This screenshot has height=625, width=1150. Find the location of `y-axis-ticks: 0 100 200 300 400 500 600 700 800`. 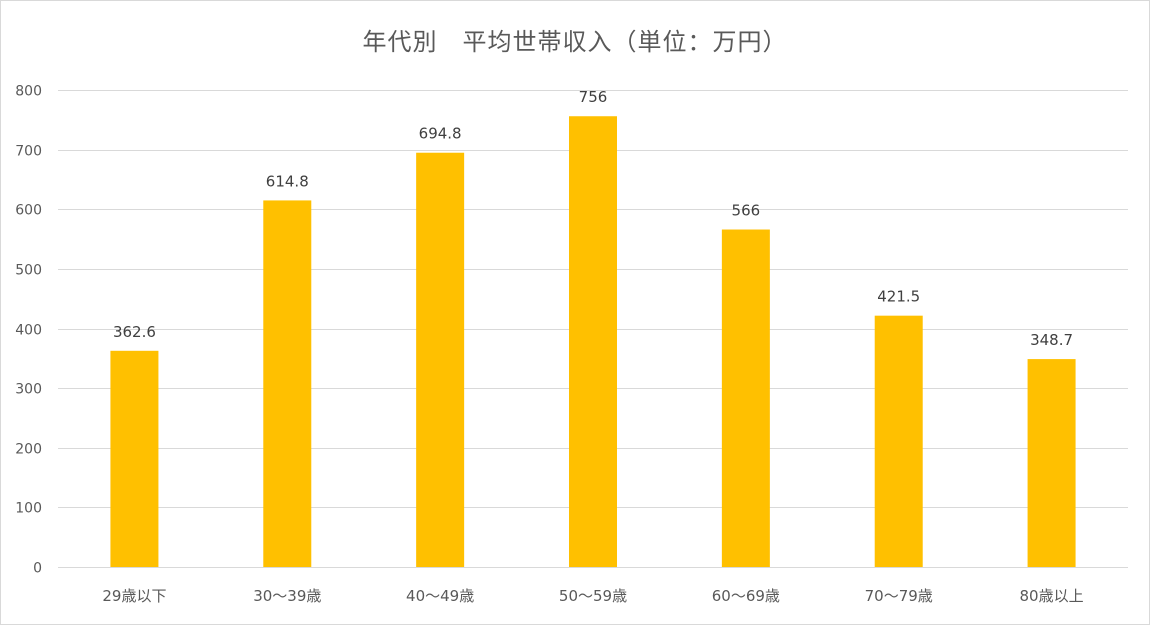

y-axis-ticks: 0 100 200 300 400 500 600 700 800 is located at coordinates (28, 330).